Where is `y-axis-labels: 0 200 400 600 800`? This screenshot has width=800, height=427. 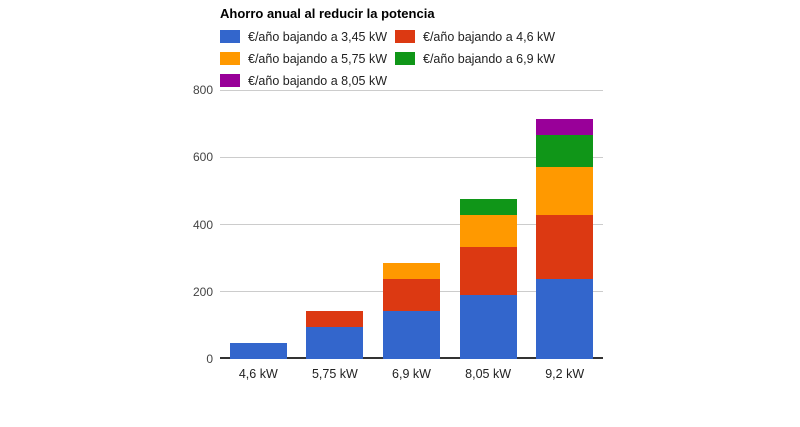
y-axis-labels: 0 200 400 600 800 is located at coordinates (193, 224).